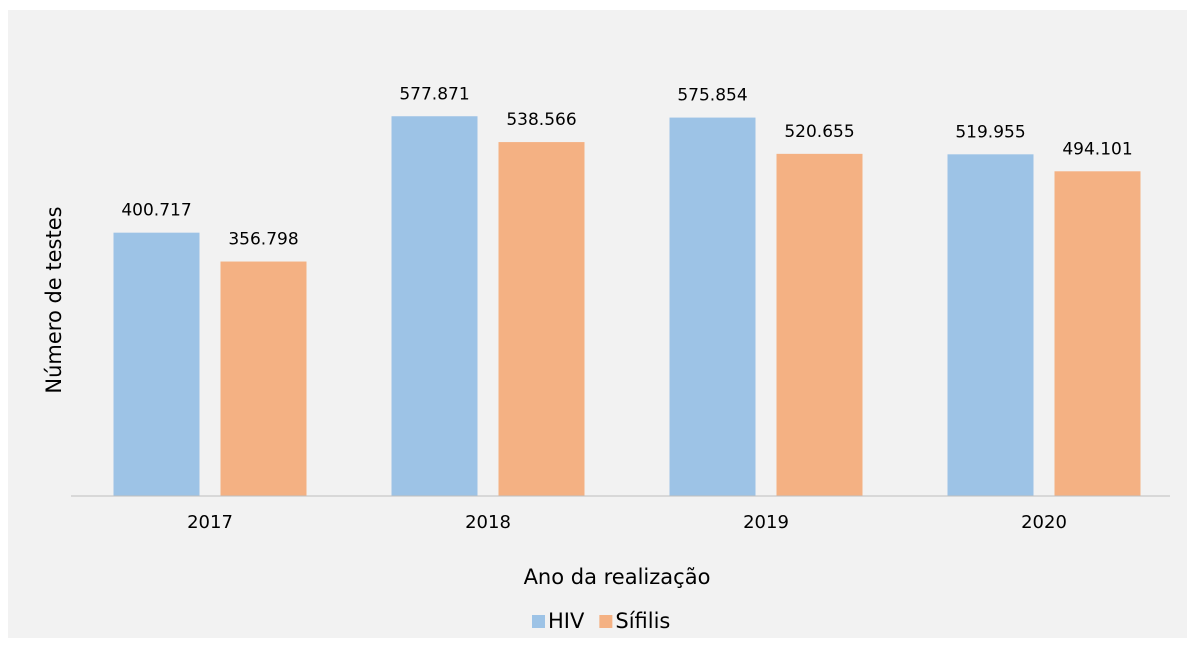  I want to click on data-label: 519.955, so click(990, 132).